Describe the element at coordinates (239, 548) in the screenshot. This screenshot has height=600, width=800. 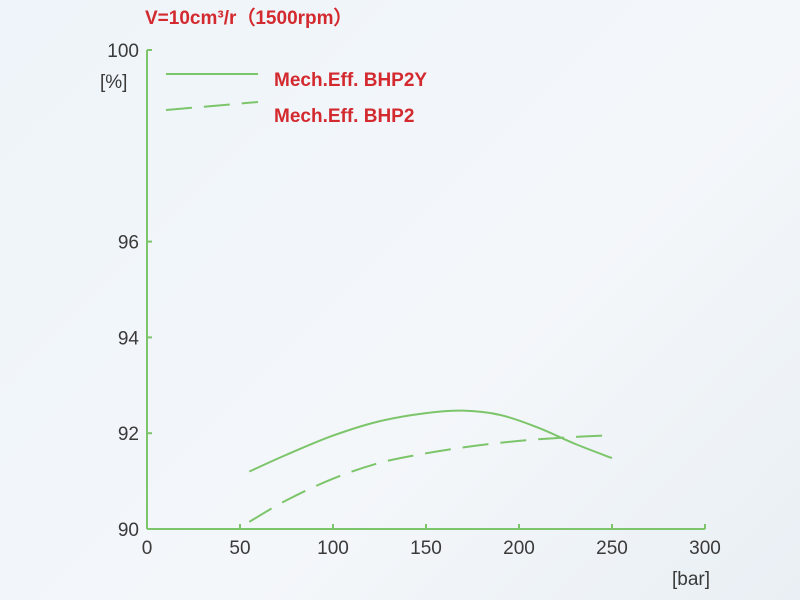
I see `x-tick-label: 50` at that location.